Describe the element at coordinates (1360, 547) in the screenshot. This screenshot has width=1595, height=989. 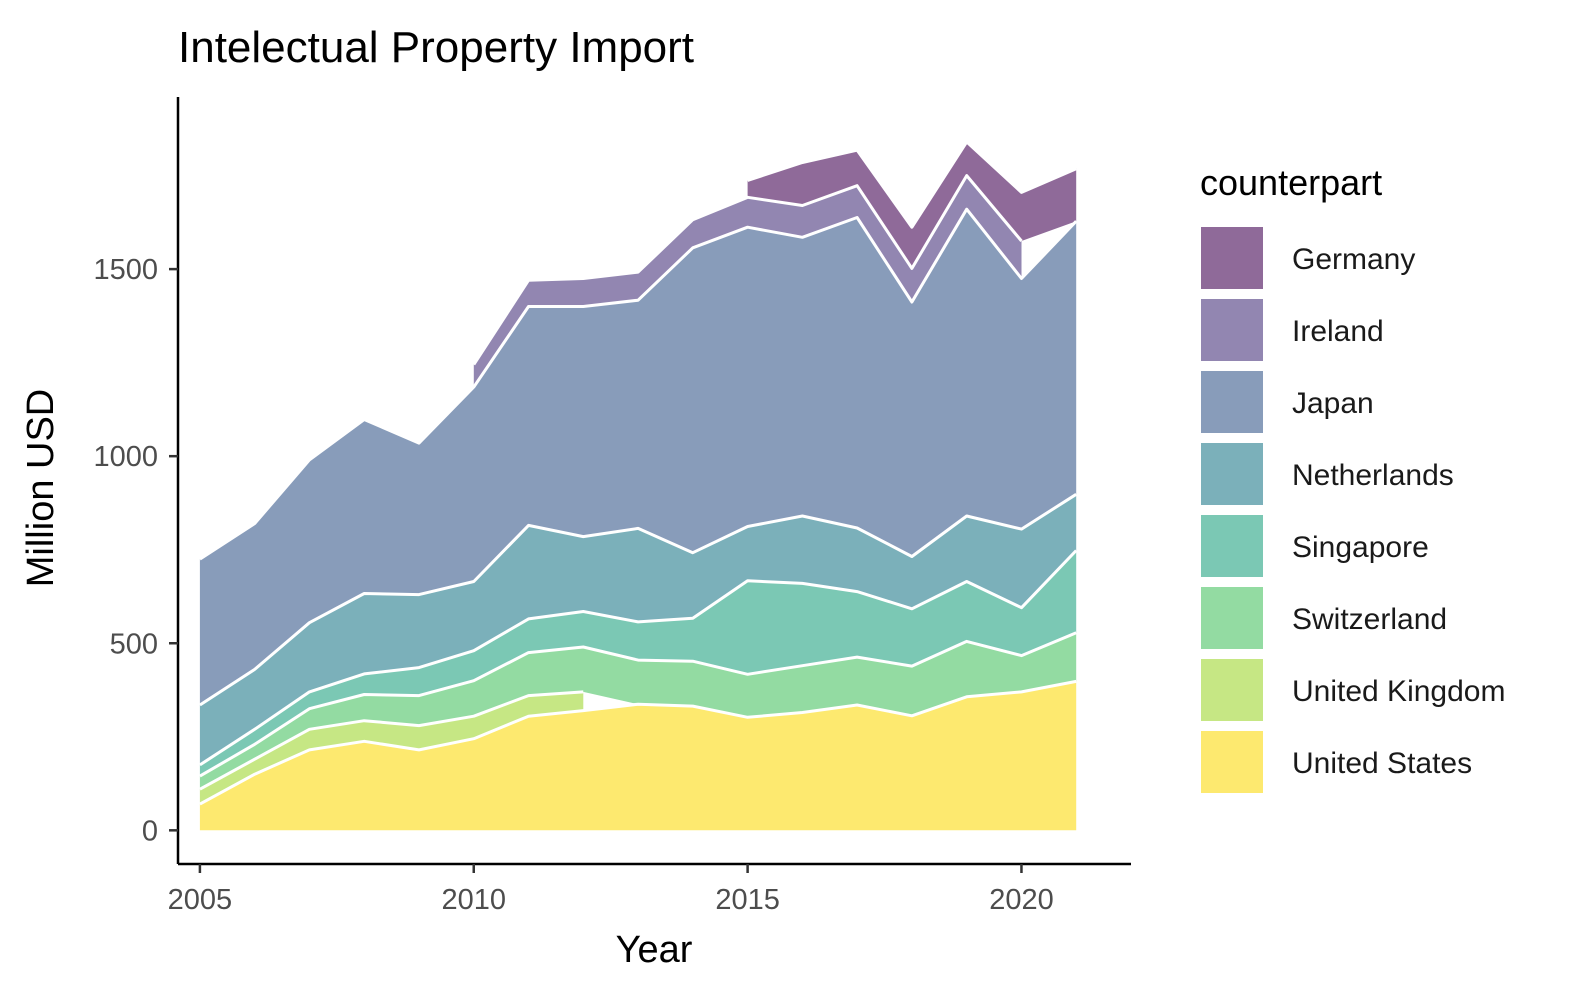
I see `legend-label-singapore: Singapore` at that location.